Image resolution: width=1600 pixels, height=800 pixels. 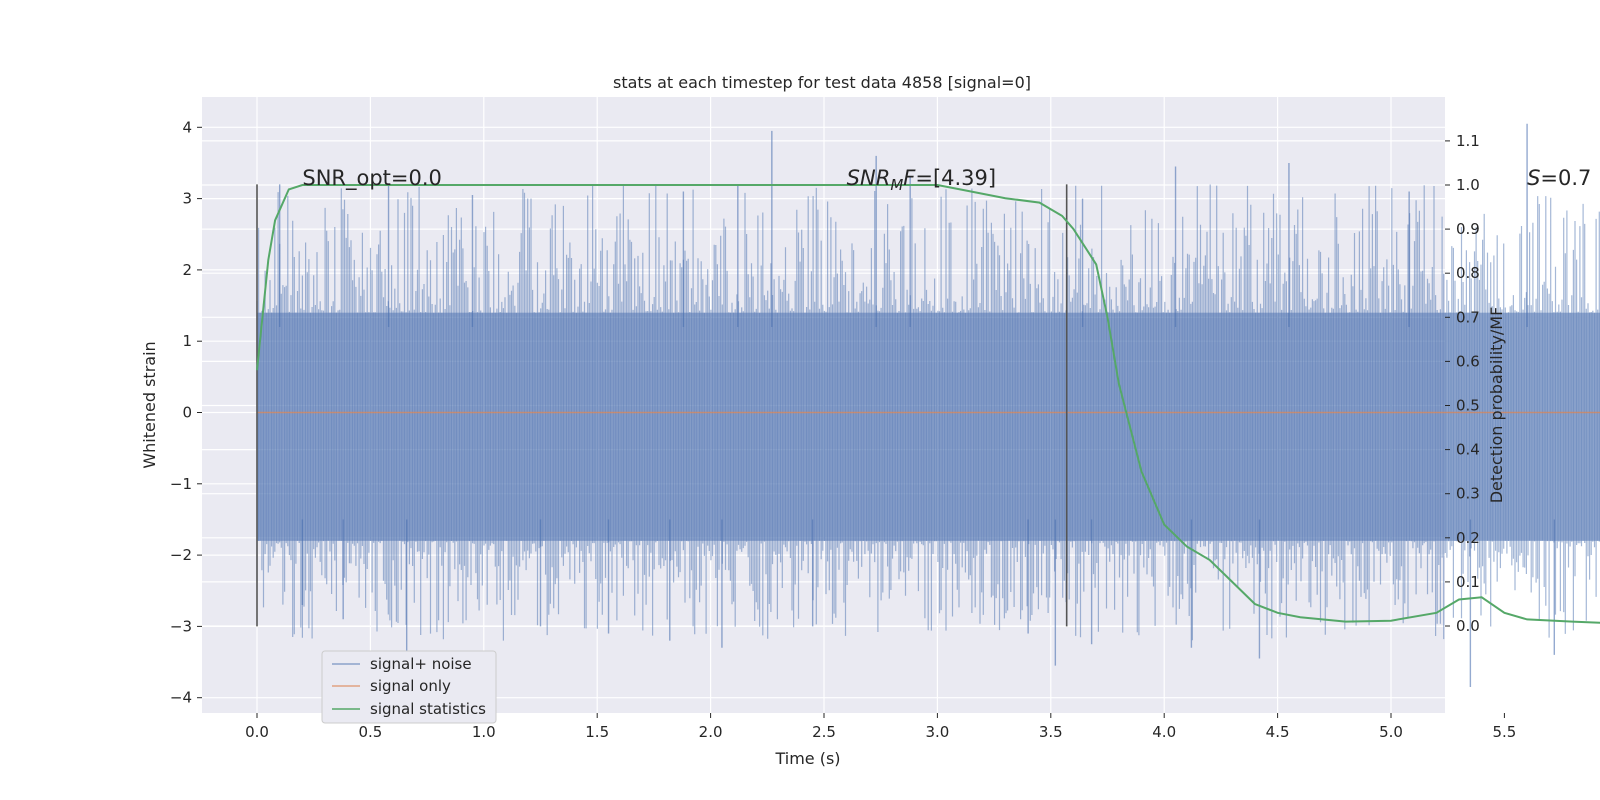 I want to click on y2-tick: 0.4, so click(x=1462, y=450).